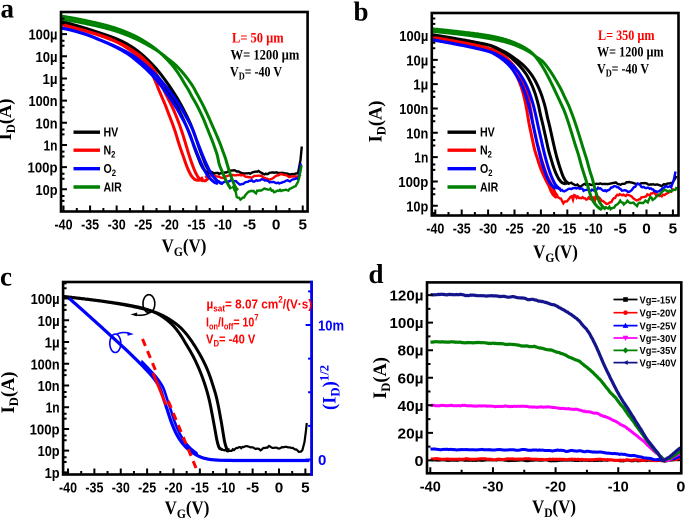  What do you see at coordinates (658, 351) in the screenshot?
I see `svg-text: Vg=-35V` at bounding box center [658, 351].